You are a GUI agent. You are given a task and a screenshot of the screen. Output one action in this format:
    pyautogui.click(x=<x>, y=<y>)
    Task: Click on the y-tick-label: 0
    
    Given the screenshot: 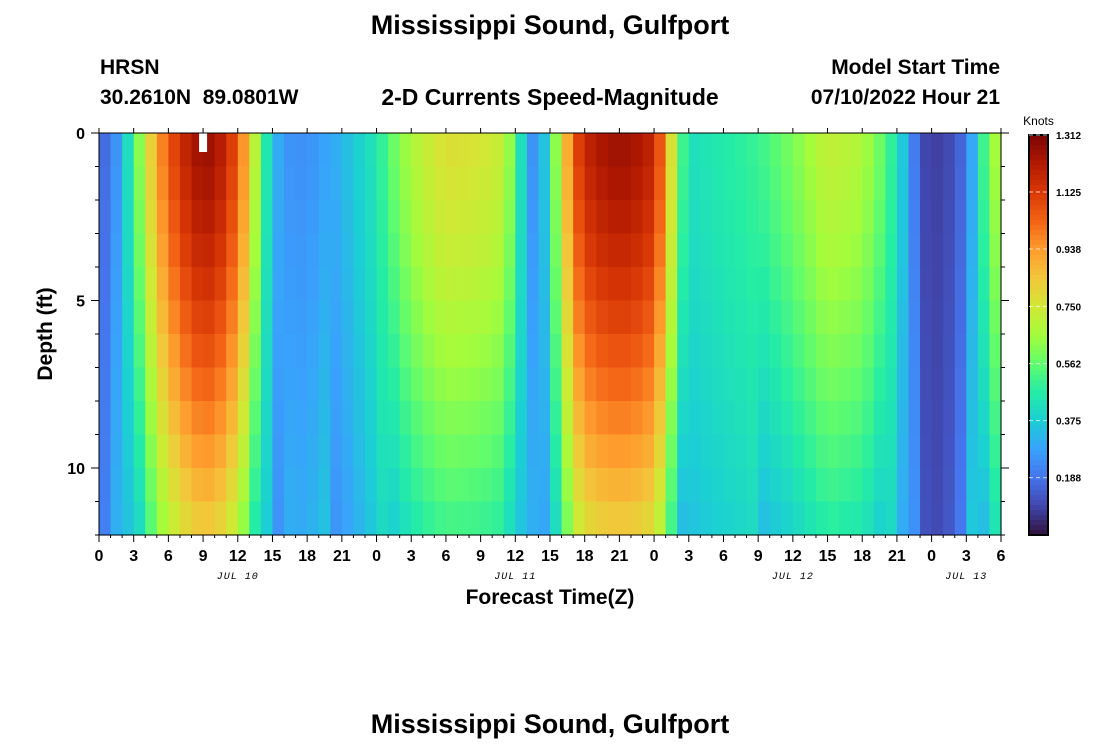 What is the action you would take?
    pyautogui.click(x=80, y=134)
    